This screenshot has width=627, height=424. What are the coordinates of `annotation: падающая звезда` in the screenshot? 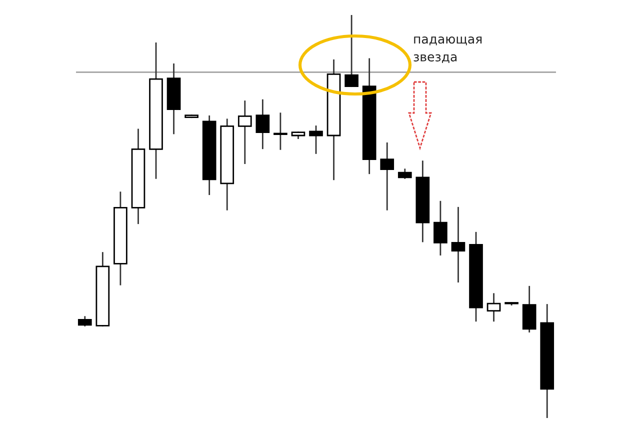 It's located at (448, 50).